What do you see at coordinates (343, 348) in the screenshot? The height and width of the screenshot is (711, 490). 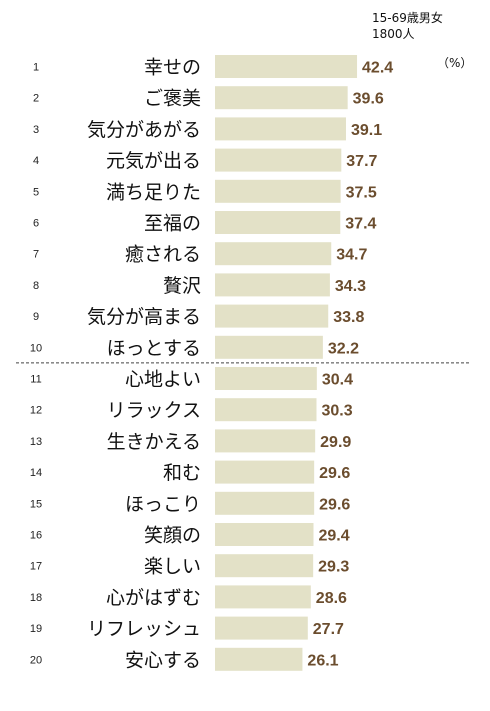 I see `value-label: 32.2` at bounding box center [343, 348].